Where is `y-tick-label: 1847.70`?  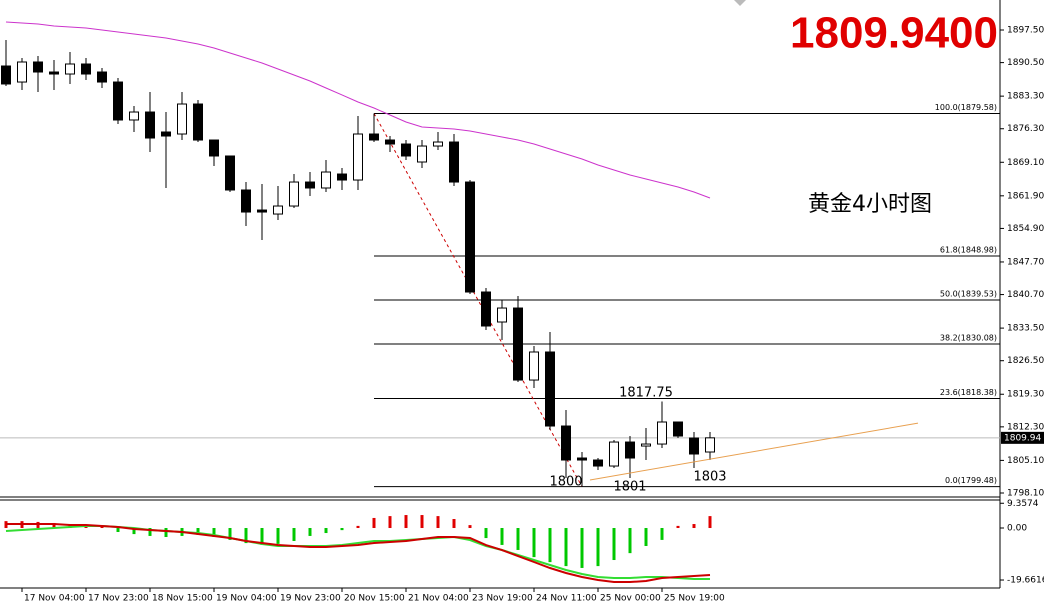 y-tick-label: 1847.70 is located at coordinates (1025, 262).